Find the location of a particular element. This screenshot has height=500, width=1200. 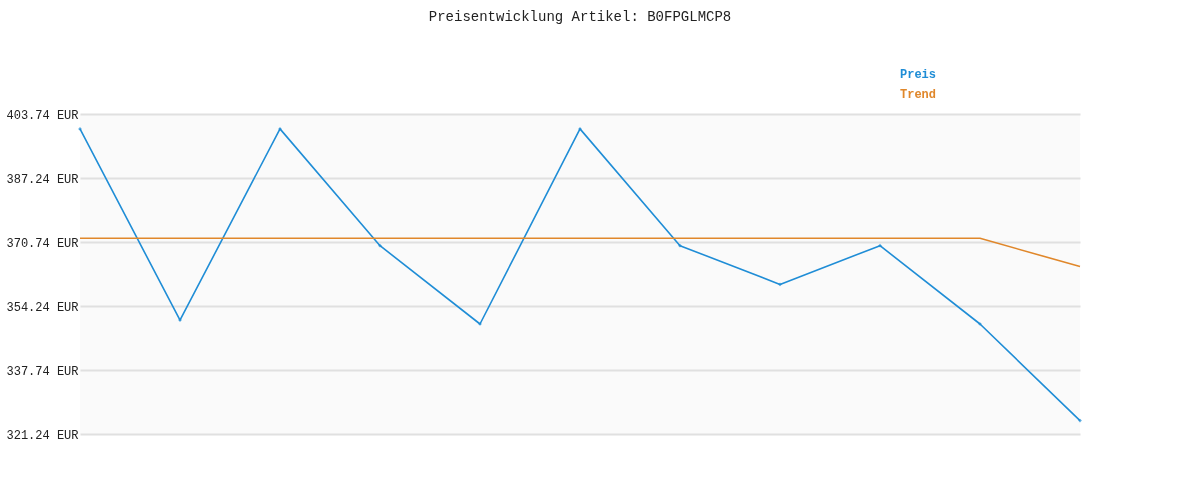

text: Preis is located at coordinates (918, 75).